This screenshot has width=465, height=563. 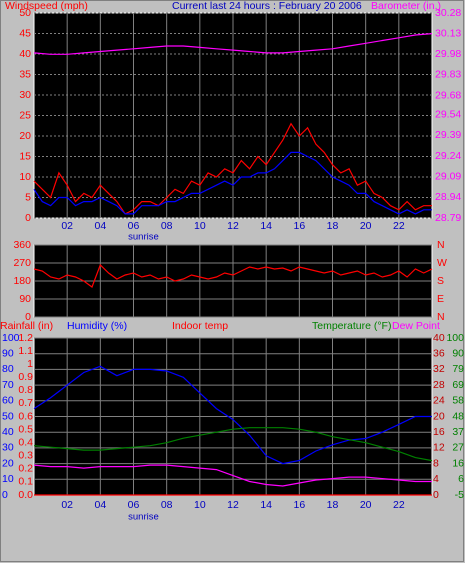 I want to click on x-tick-label: 10, so click(x=200, y=505).